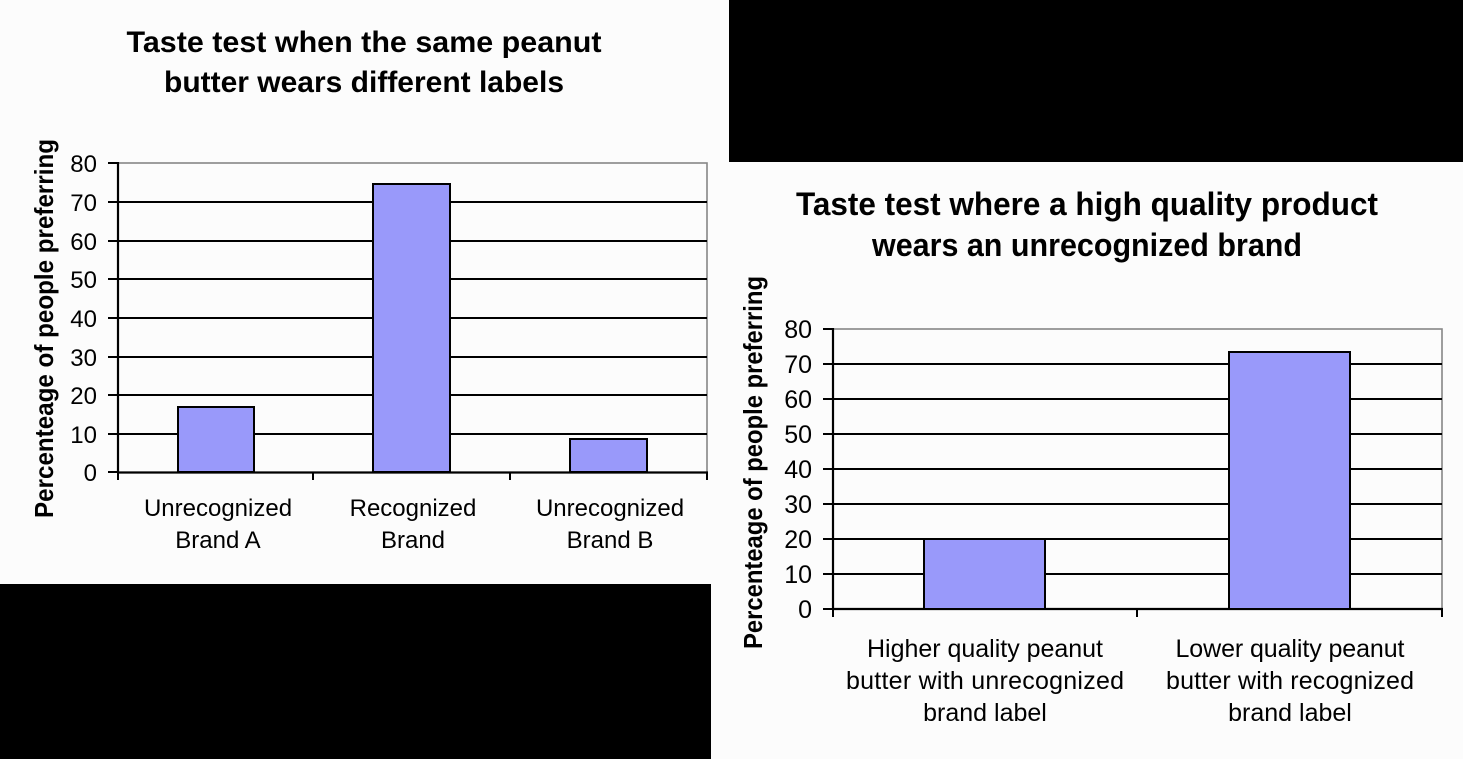 The height and width of the screenshot is (759, 1463). What do you see at coordinates (985, 649) in the screenshot?
I see `svg-text: Higher quality peanut` at bounding box center [985, 649].